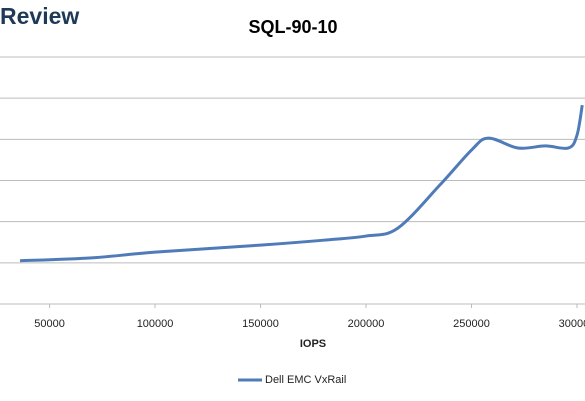 This screenshot has height=401, width=585. What do you see at coordinates (313, 344) in the screenshot?
I see `x-axis-label: IOPS` at bounding box center [313, 344].